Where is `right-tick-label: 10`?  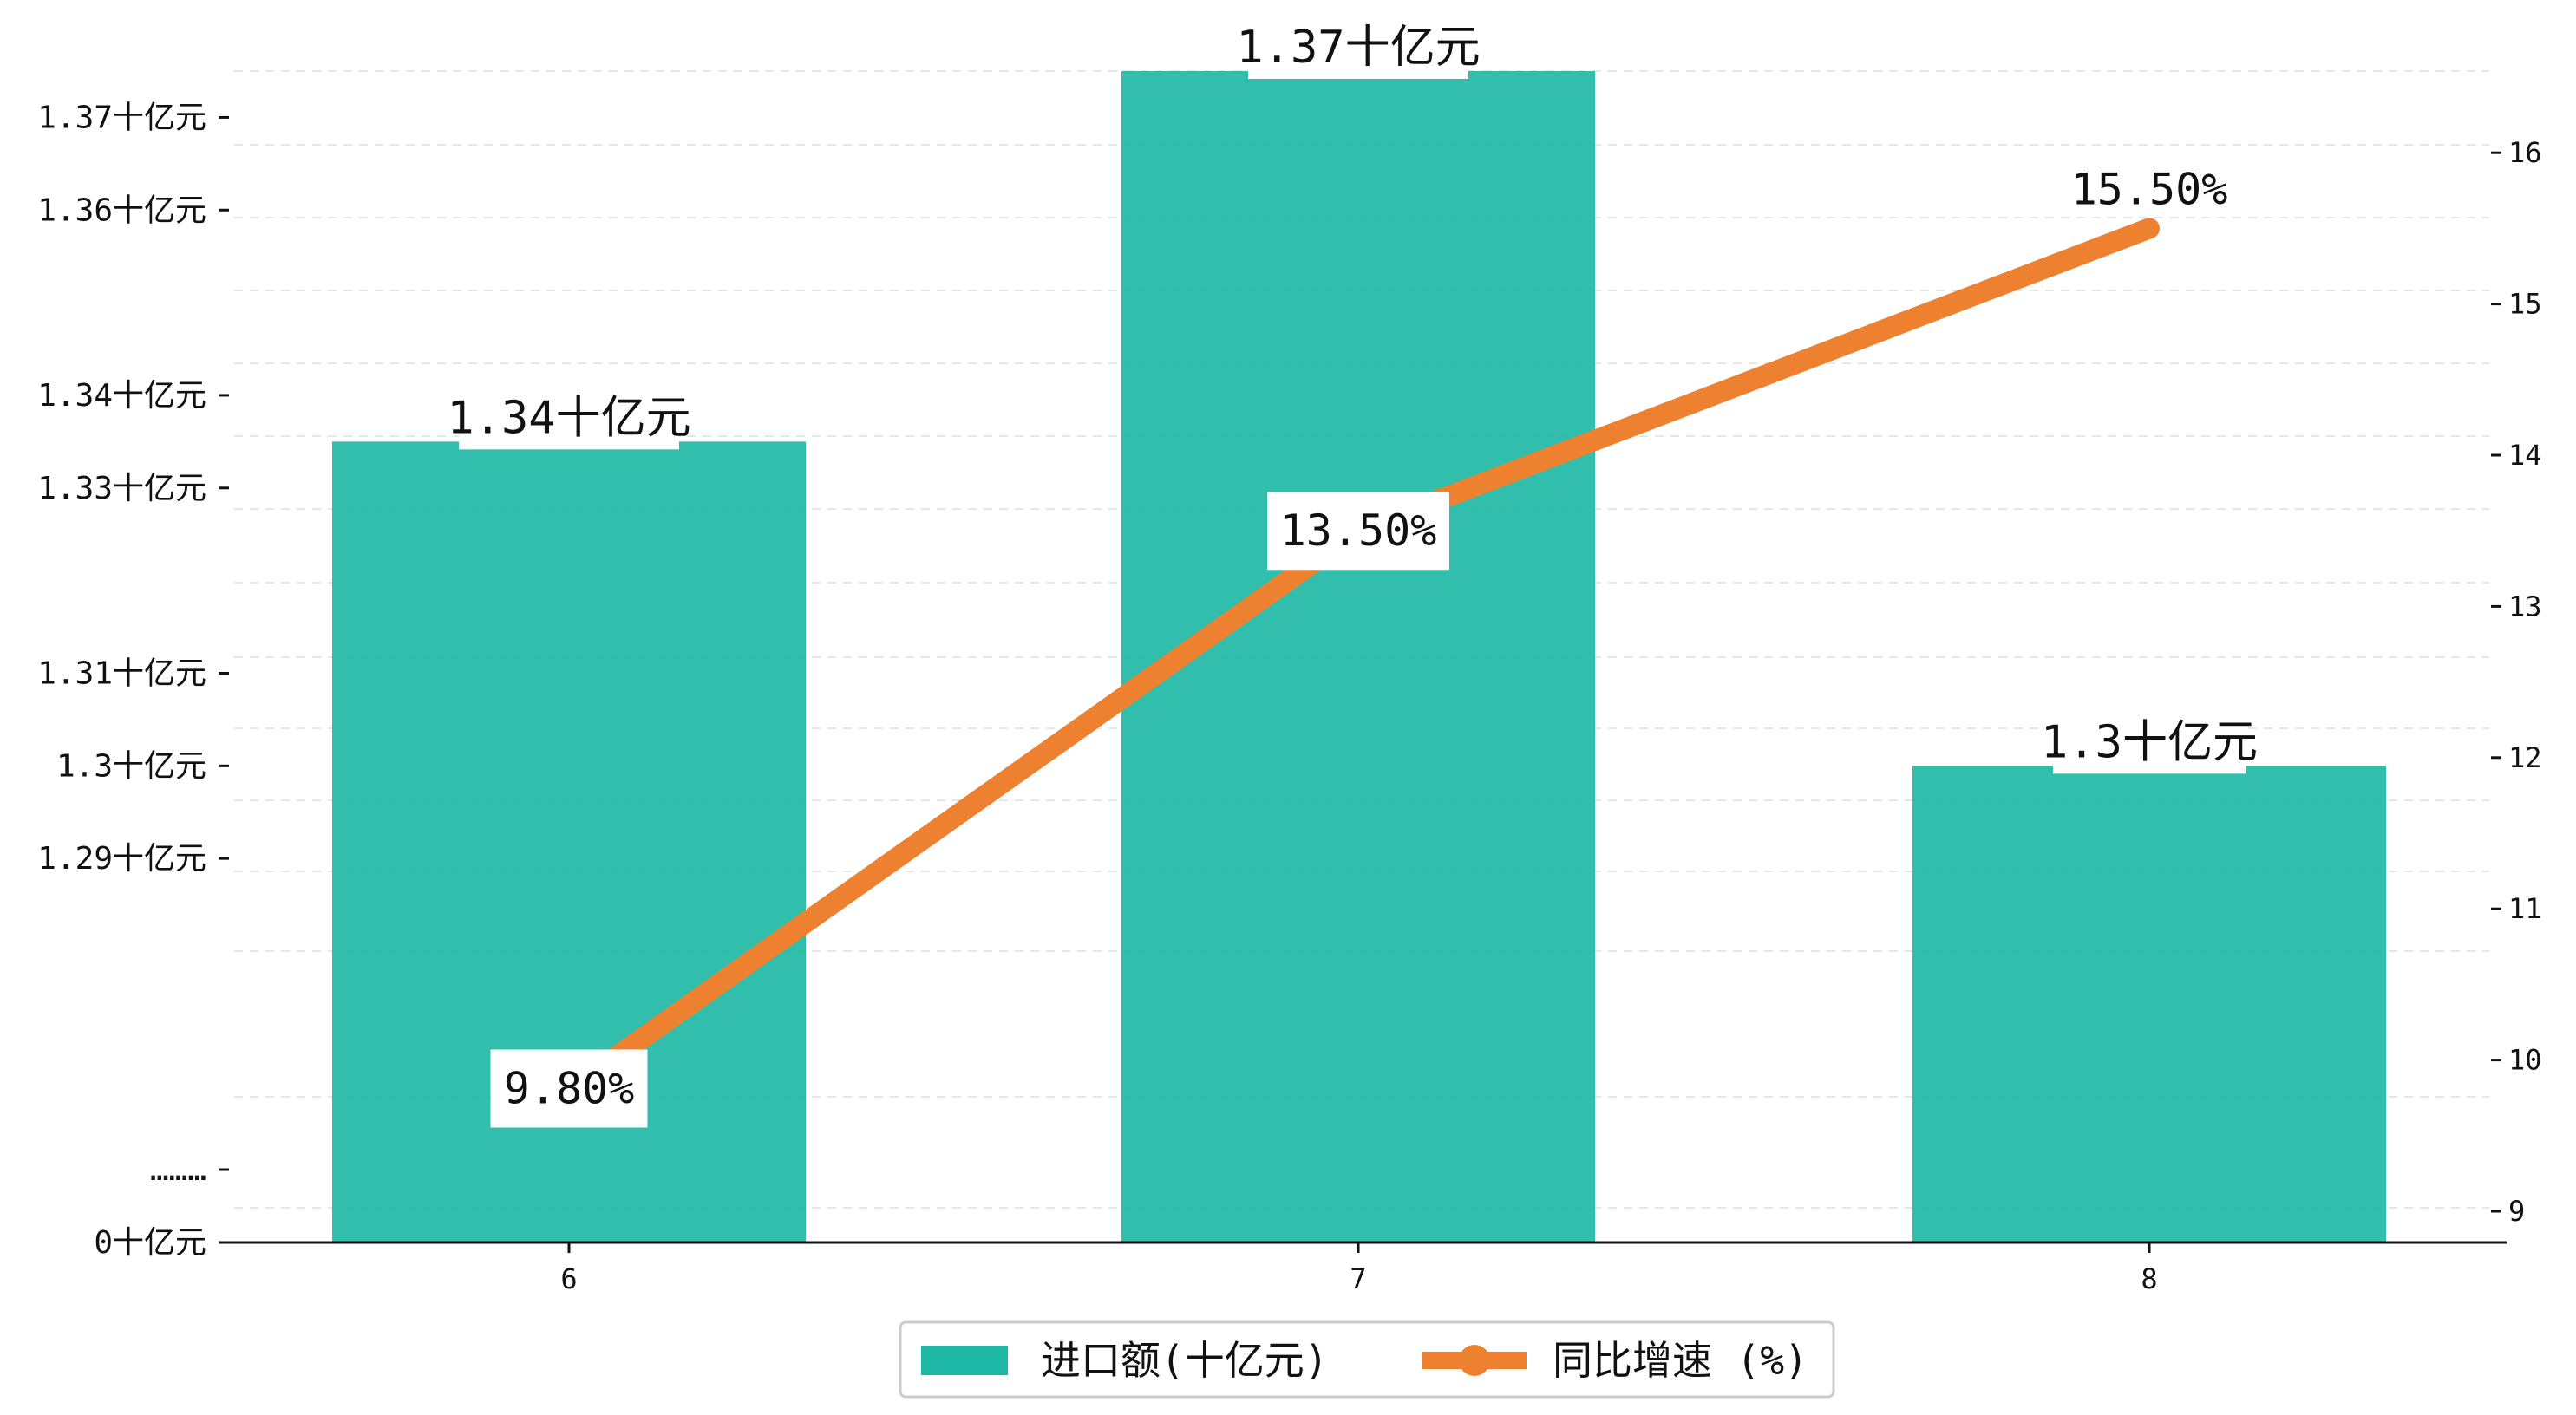
right-tick-label: 10 is located at coordinates (2525, 1060).